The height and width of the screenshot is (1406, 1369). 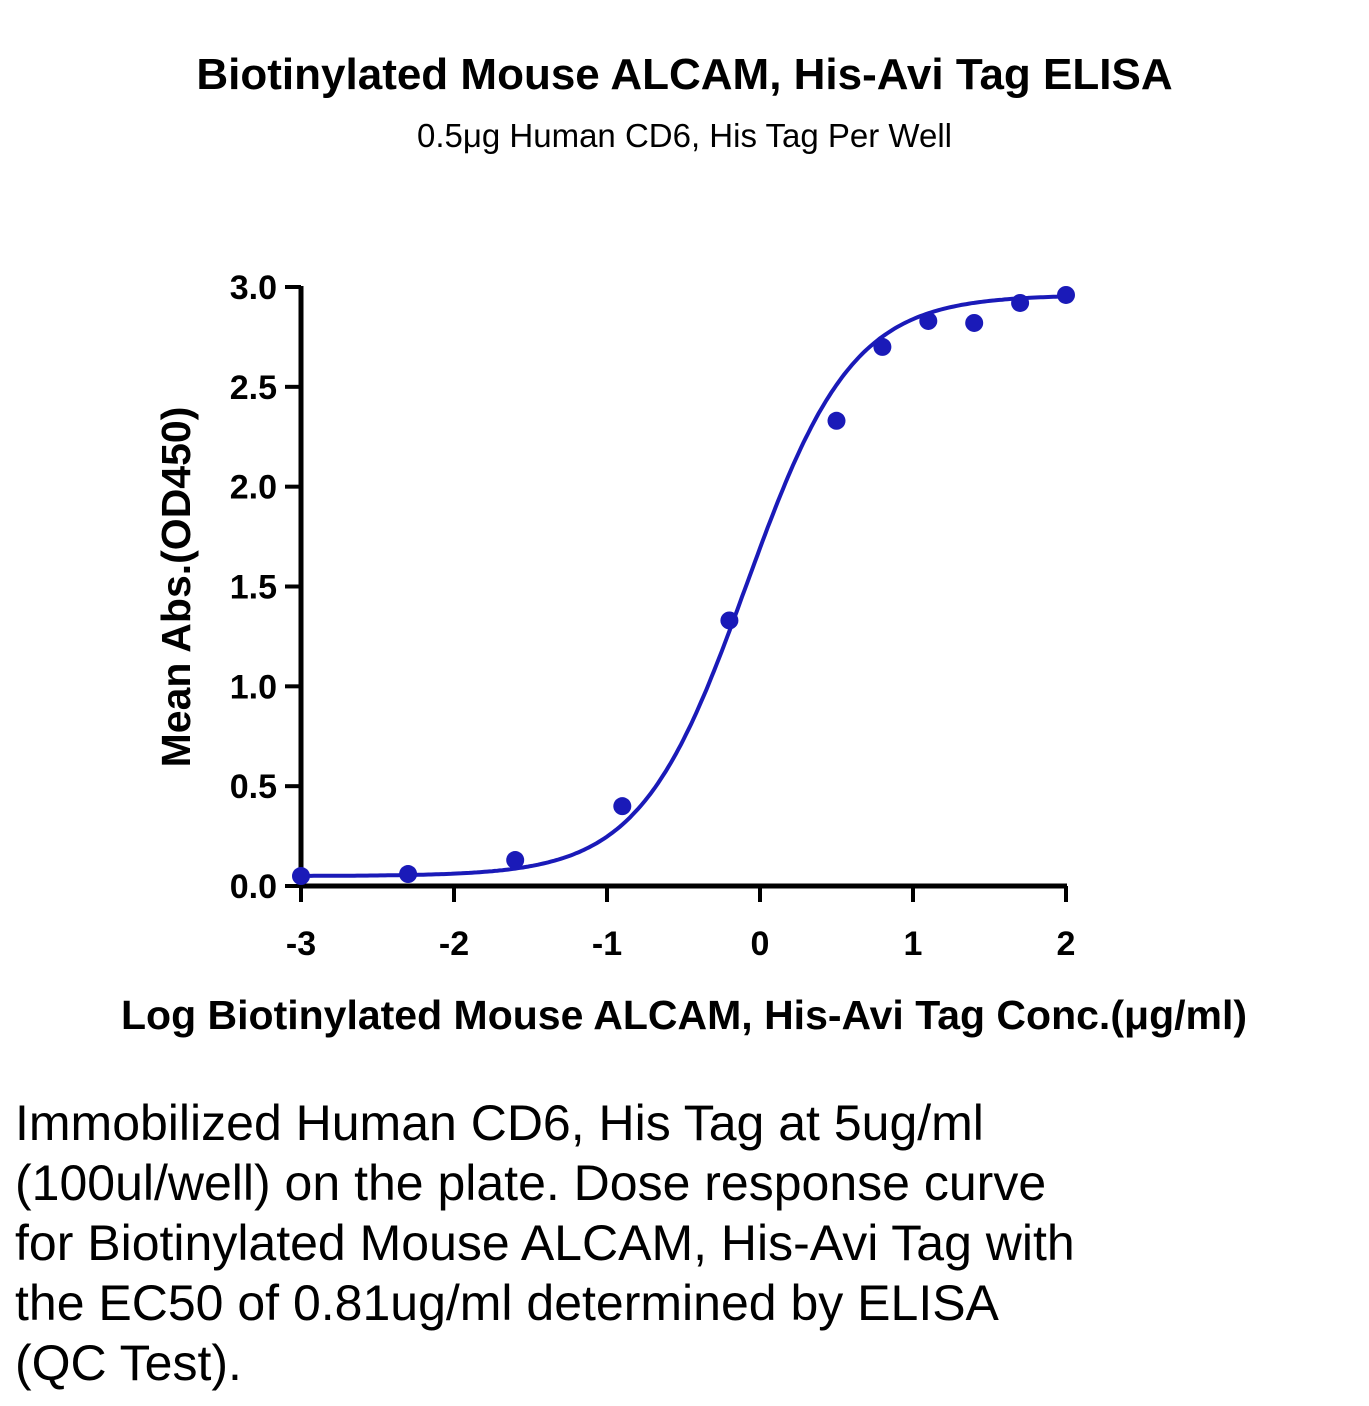 What do you see at coordinates (913, 944) in the screenshot?
I see `x-tick-label: 1` at bounding box center [913, 944].